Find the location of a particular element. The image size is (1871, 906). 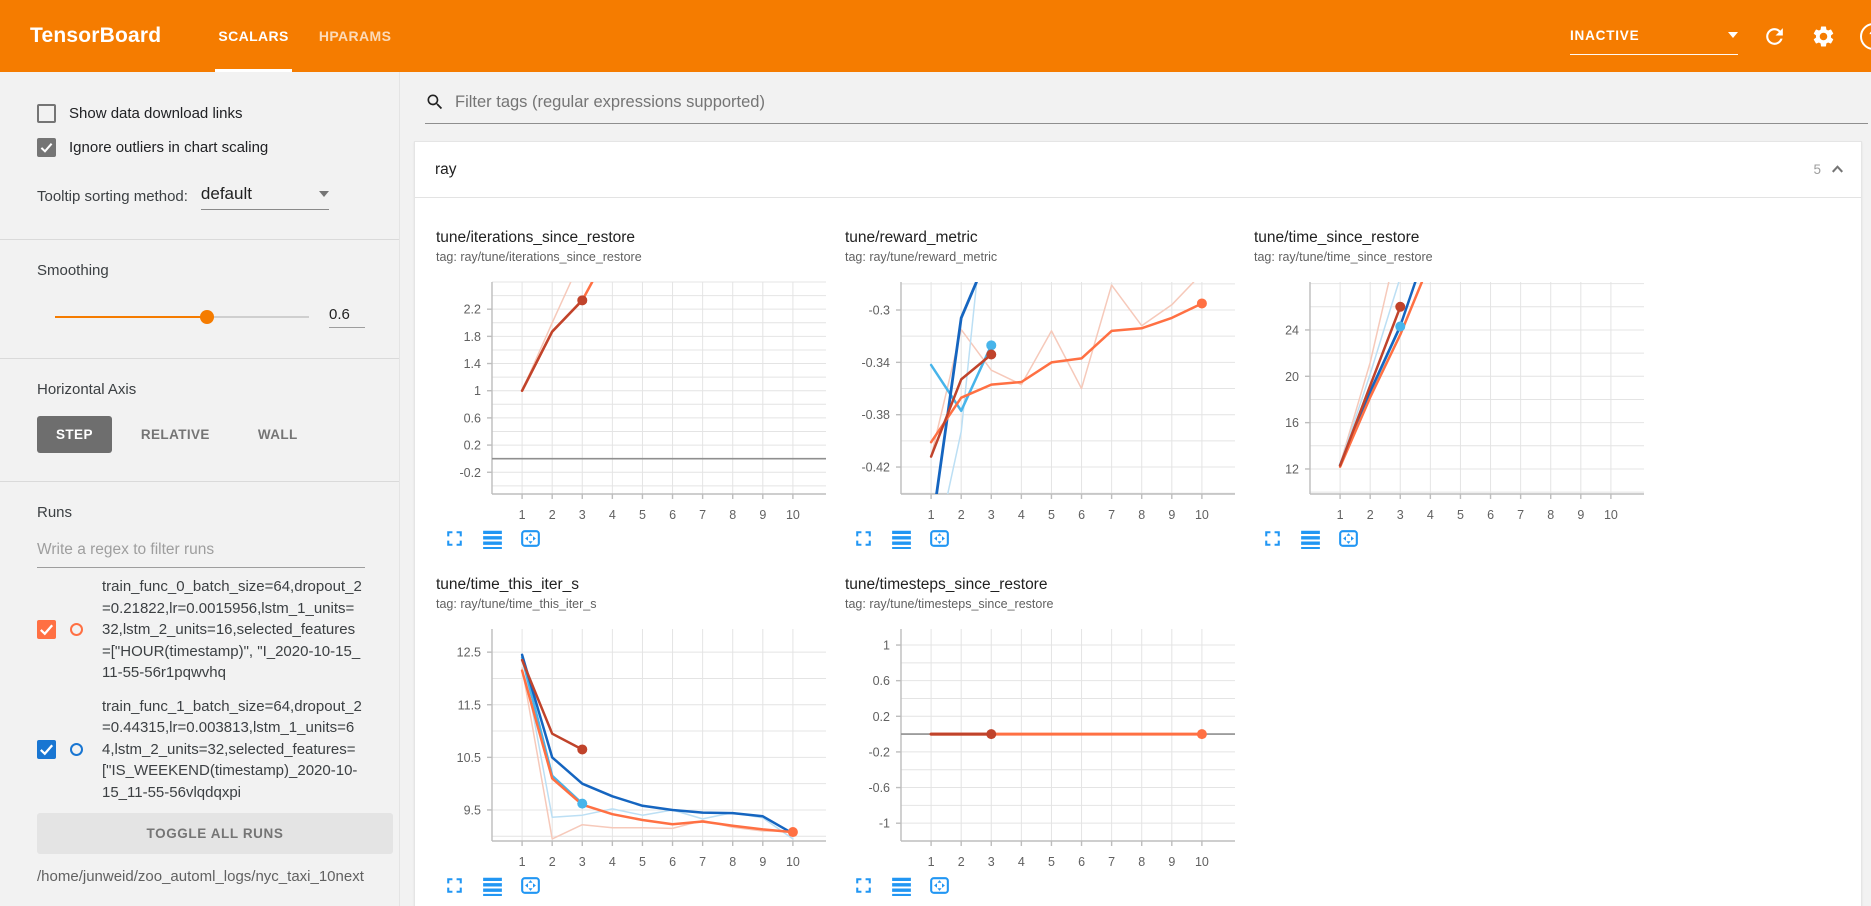

checkbox-checked is located at coordinates (46, 147).